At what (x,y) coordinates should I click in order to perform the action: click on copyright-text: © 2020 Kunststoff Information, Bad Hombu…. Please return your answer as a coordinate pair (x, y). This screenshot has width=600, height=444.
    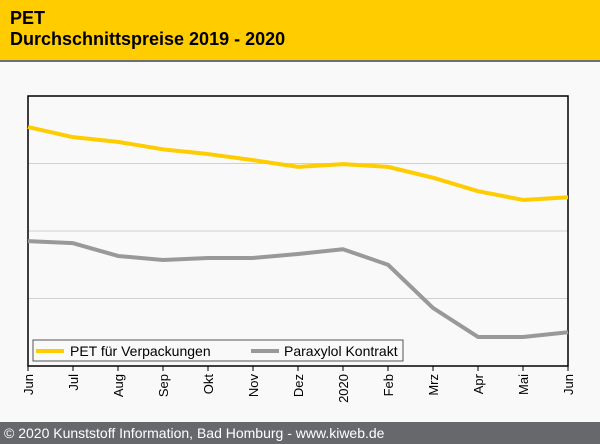
    Looking at the image, I should click on (194, 433).